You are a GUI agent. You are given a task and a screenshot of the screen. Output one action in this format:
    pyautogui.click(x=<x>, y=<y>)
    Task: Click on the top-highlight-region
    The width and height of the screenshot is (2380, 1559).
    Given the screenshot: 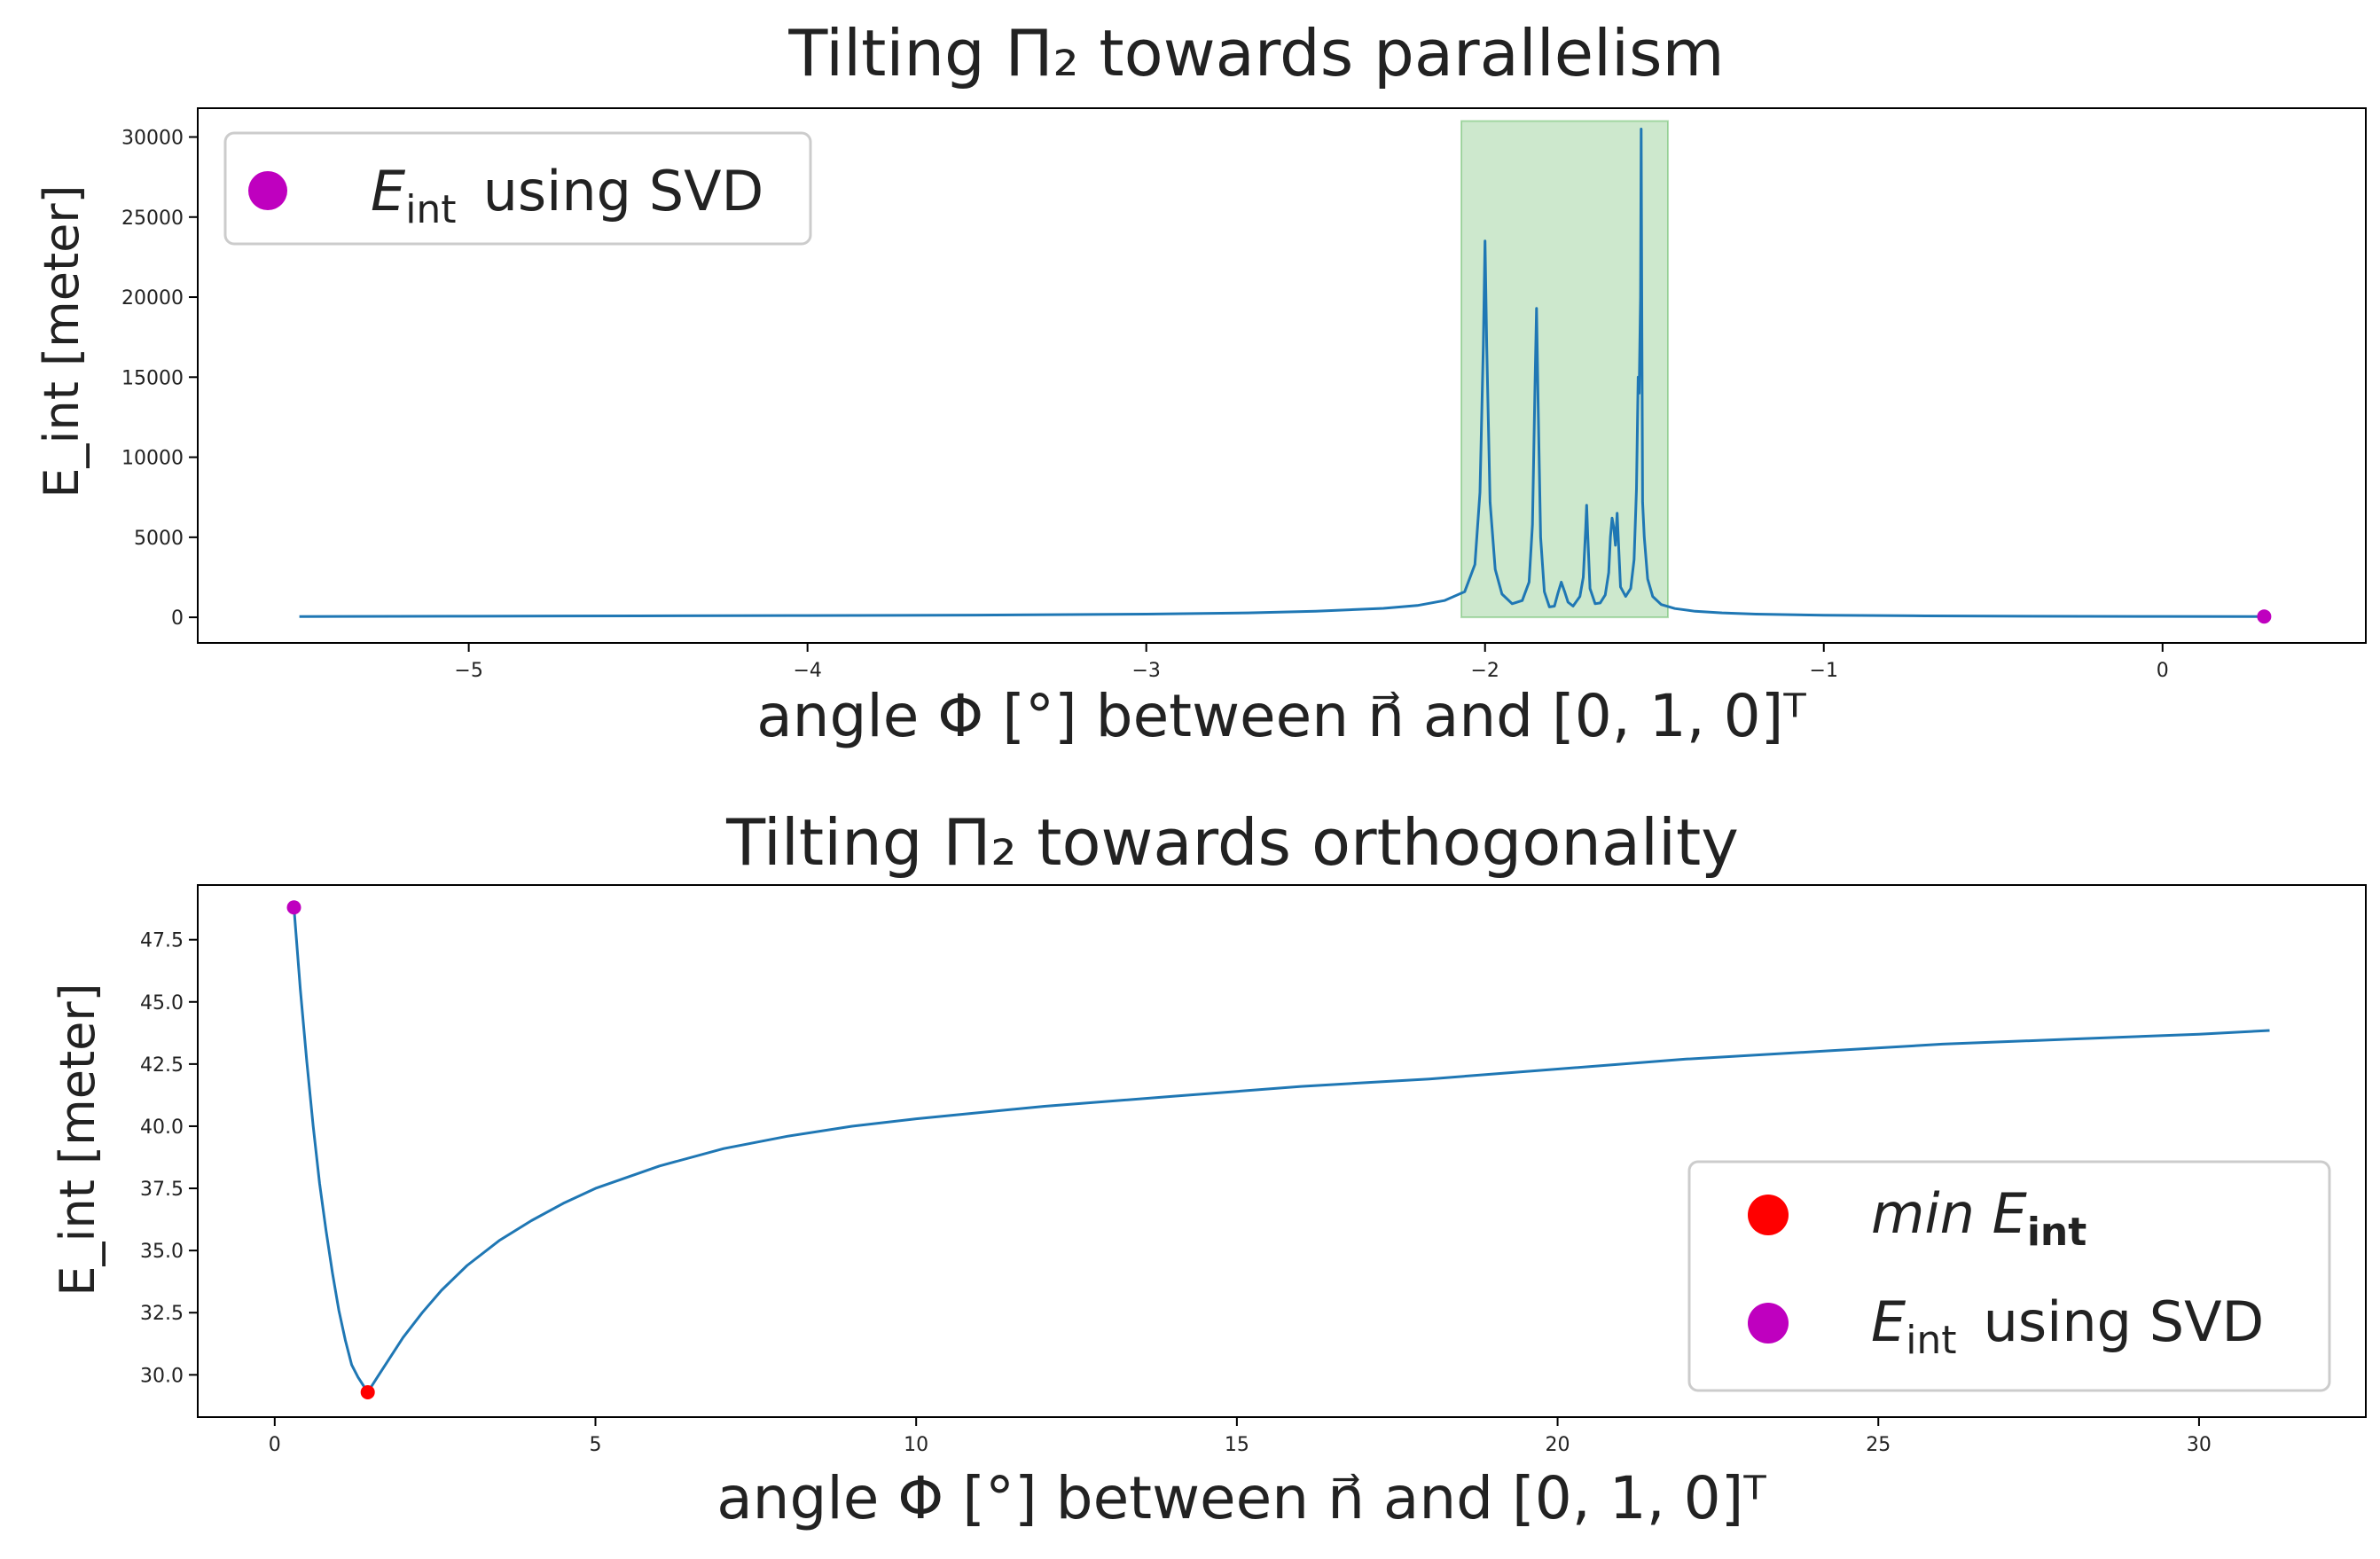 What is the action you would take?
    pyautogui.click(x=1565, y=369)
    